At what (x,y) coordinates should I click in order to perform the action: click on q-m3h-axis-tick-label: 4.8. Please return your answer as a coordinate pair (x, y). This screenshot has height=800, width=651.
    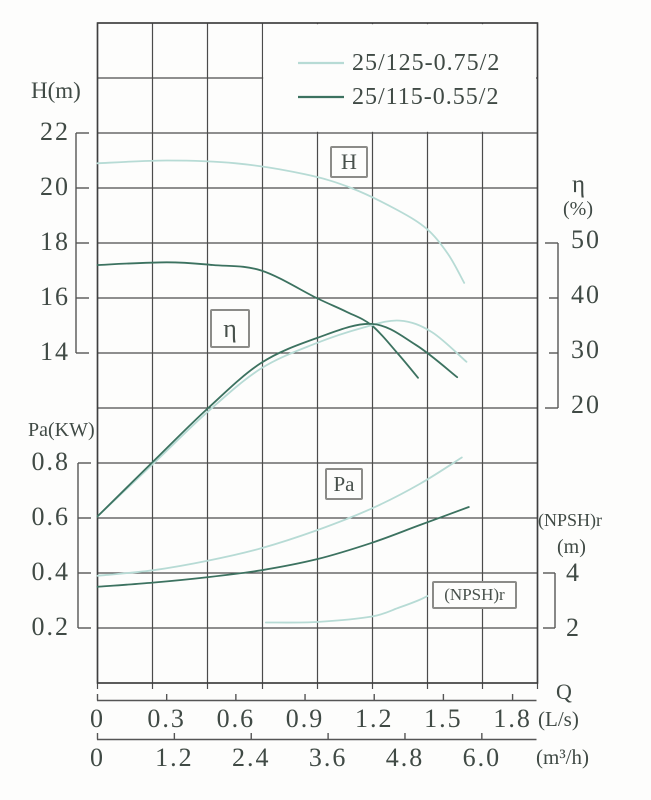
    Looking at the image, I should click on (405, 757).